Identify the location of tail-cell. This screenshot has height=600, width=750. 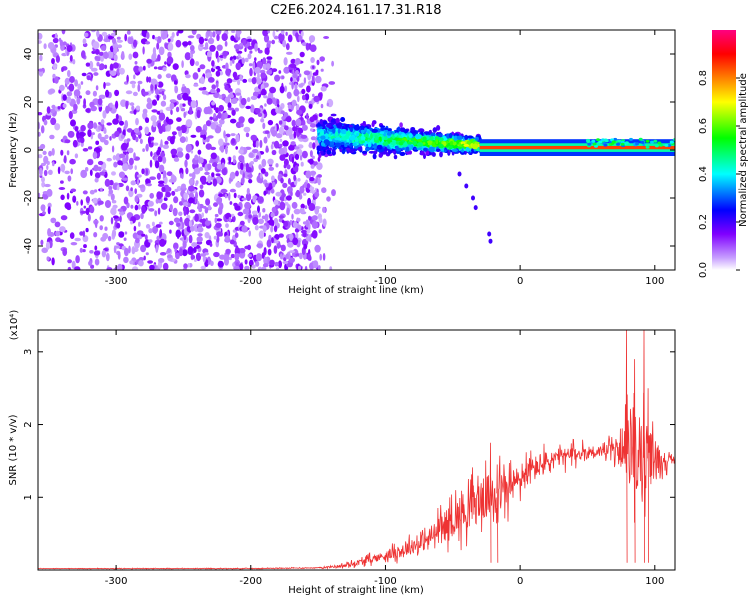
(489, 234).